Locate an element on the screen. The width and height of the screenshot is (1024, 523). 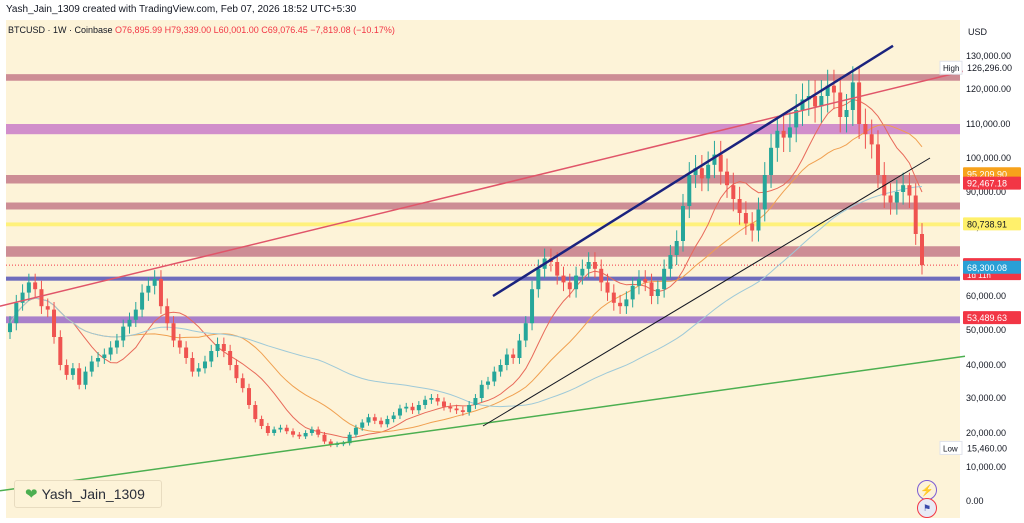
y-tick-label: 0.00 is located at coordinates (975, 501).